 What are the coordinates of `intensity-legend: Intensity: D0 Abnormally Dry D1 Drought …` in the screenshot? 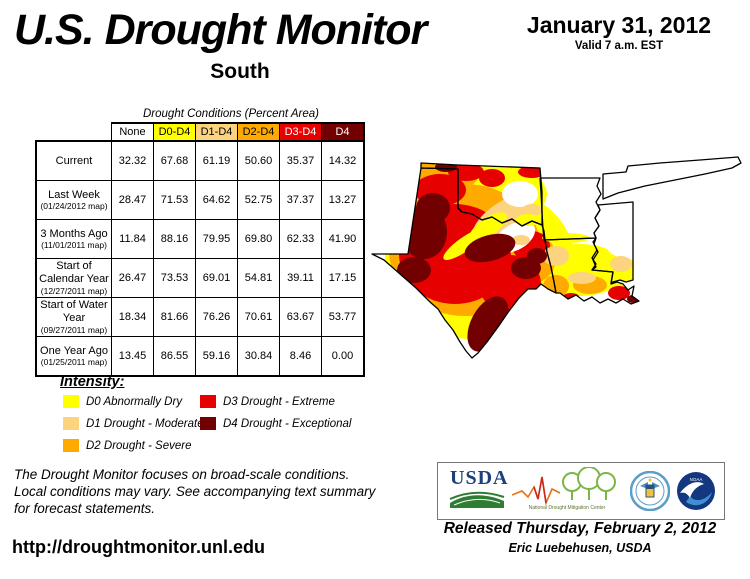 It's located at (223, 417).